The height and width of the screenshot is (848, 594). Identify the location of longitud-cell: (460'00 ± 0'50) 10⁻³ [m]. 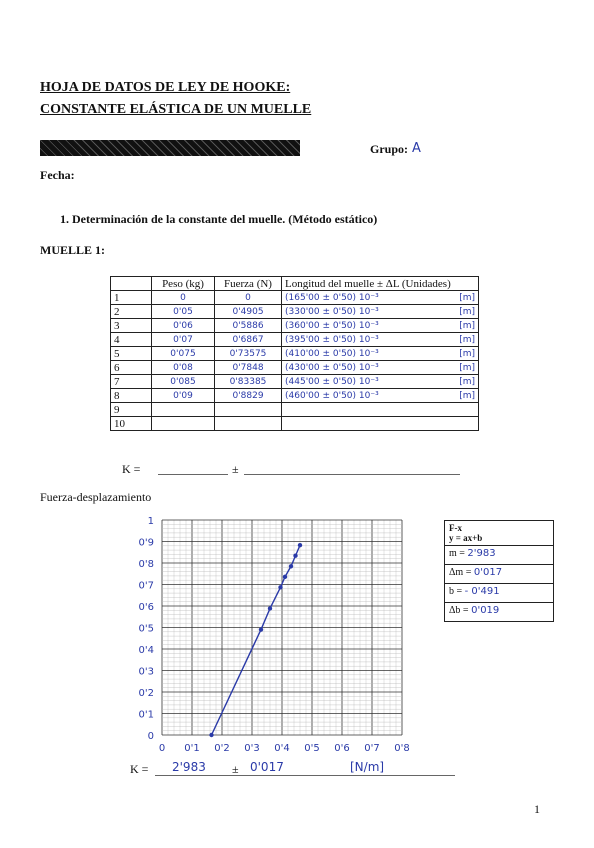
(380, 395).